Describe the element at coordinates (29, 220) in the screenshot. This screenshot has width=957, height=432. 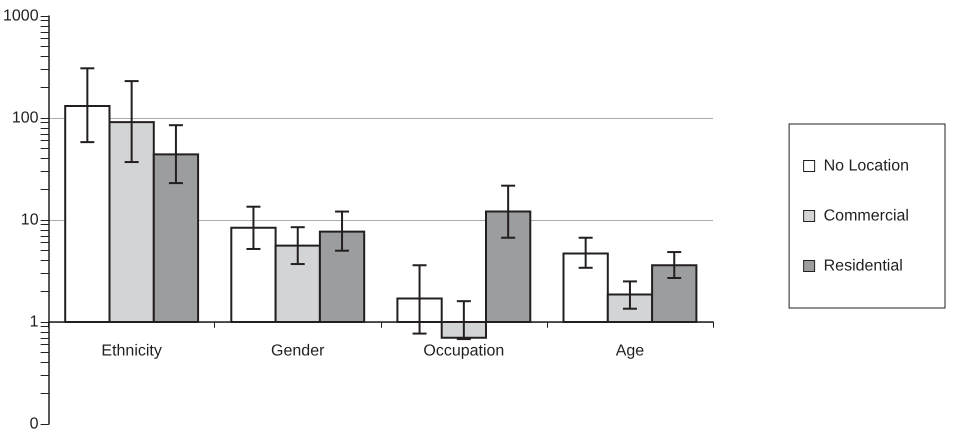
I see `y-tick-label: 10` at that location.